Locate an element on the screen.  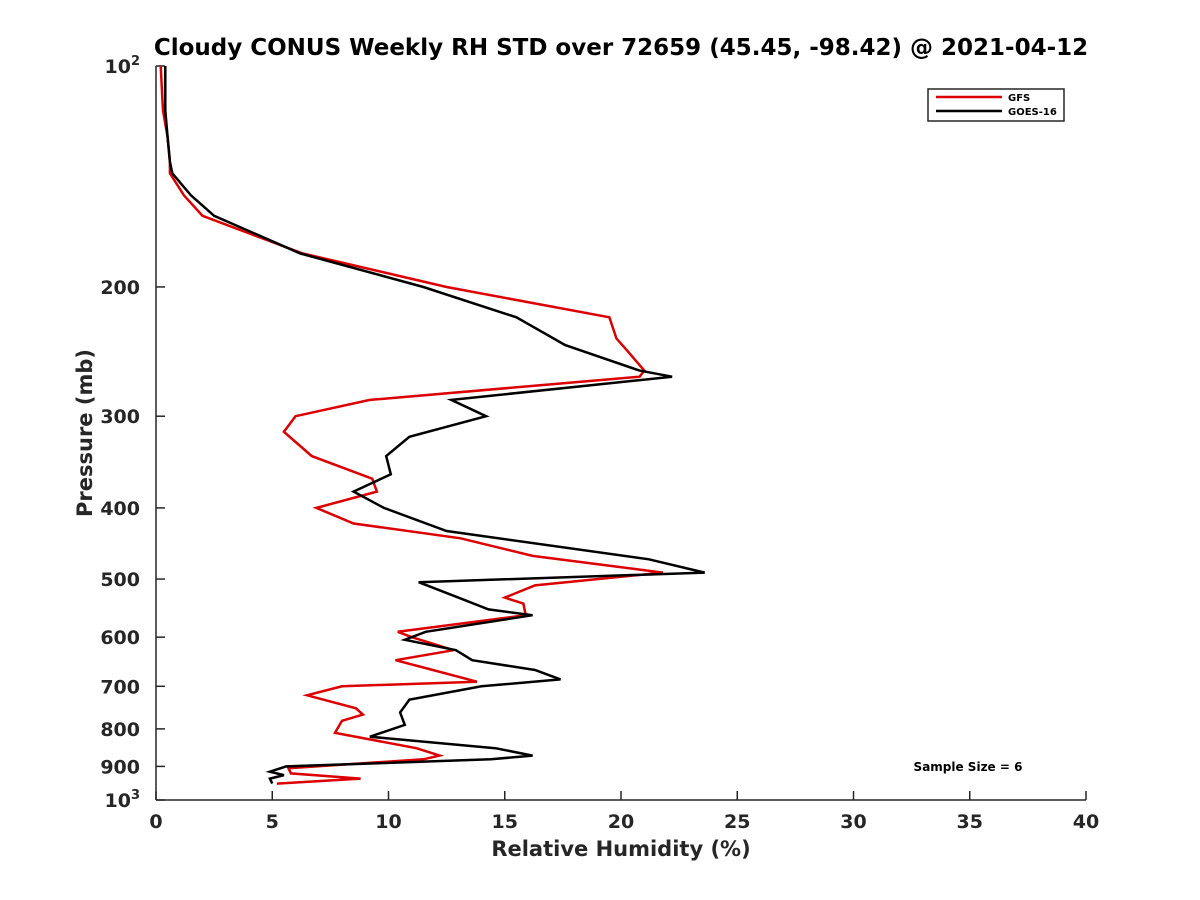
legend-label-gfs: GFS is located at coordinates (1019, 98).